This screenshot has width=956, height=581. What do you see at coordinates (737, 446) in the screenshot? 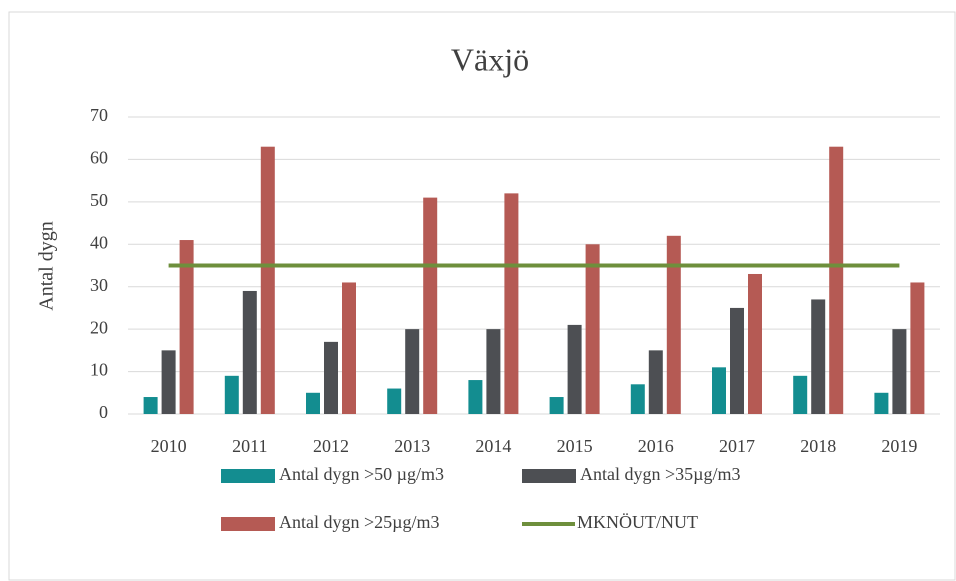
I see `x-tick-label: 2017` at bounding box center [737, 446].